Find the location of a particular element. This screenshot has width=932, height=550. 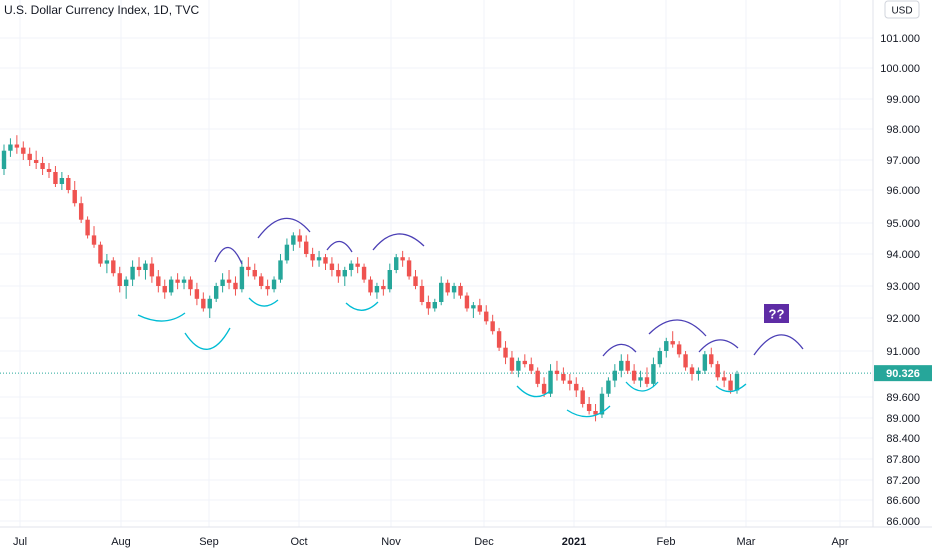

time-axis: Jul Aug Sep Oct Nov Dec 2021 Feb Mar Apr is located at coordinates (466, 537).